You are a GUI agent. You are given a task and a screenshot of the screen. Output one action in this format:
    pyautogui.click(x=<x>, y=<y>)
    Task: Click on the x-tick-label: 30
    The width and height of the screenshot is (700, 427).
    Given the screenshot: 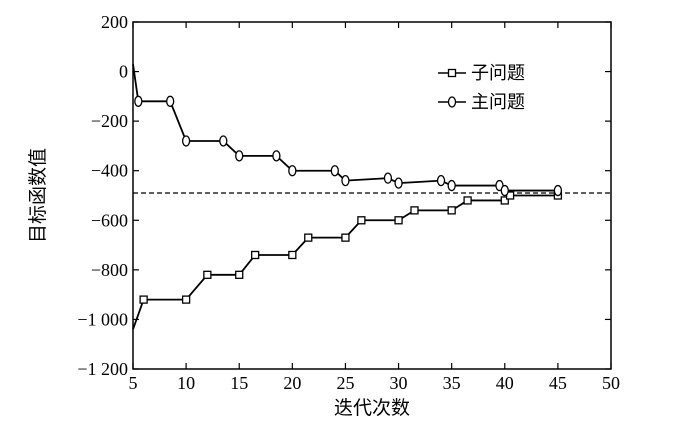 What is the action you would take?
    pyautogui.click(x=399, y=383)
    